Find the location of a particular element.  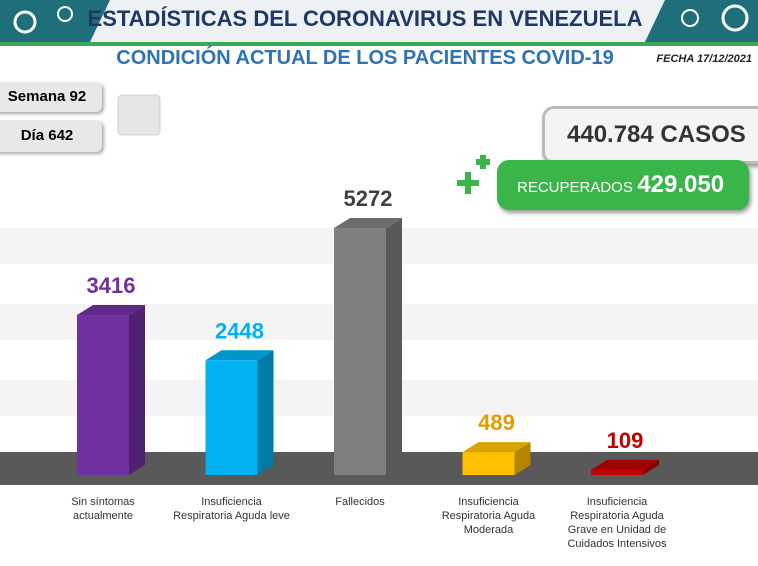

category-label: Insuficiencia Respiratoria Aguda leve is located at coordinates (231, 509).